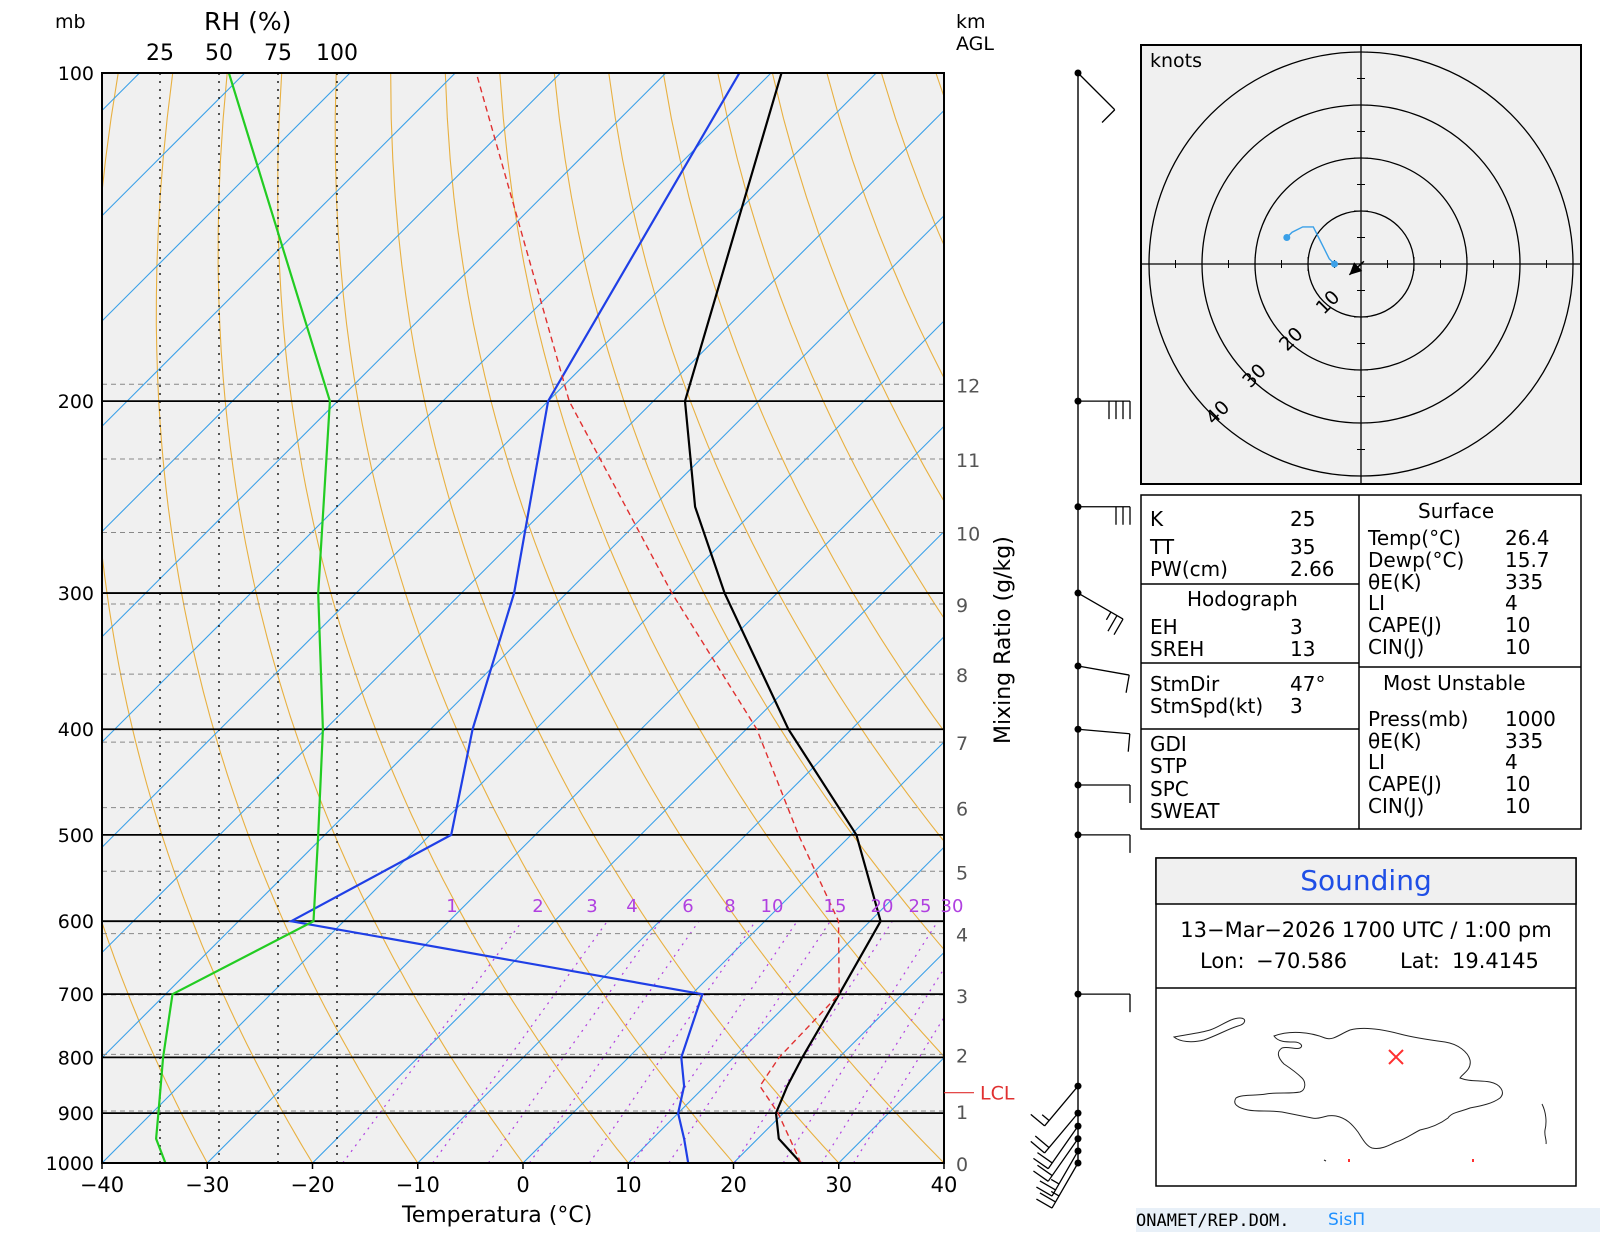  What do you see at coordinates (1301, 961) in the screenshot?
I see `lon-value: −70.586` at bounding box center [1301, 961].